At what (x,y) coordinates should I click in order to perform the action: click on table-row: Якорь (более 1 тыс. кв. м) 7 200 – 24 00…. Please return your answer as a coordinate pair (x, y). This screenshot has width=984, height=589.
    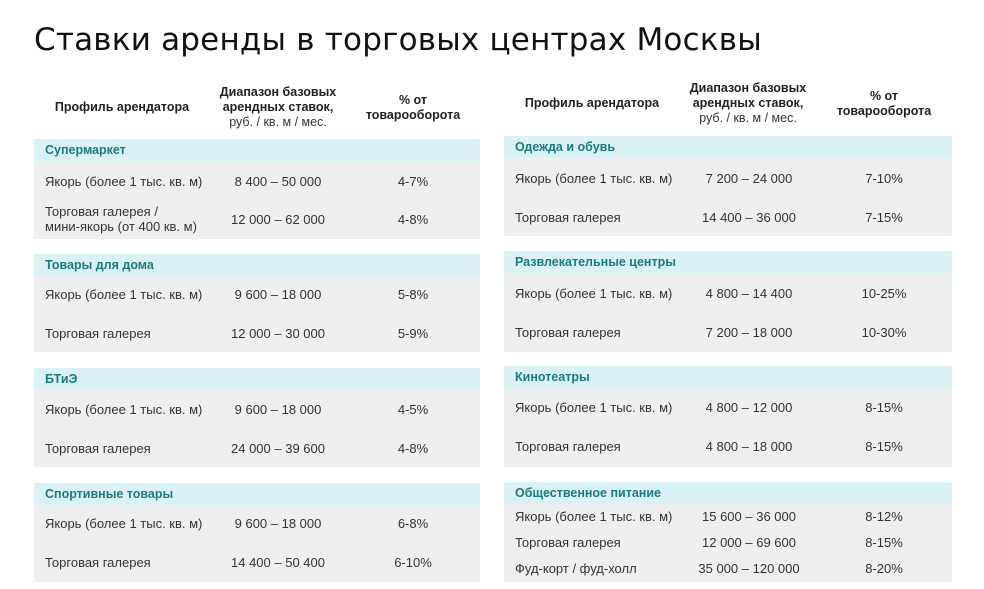
    Looking at the image, I should click on (728, 178).